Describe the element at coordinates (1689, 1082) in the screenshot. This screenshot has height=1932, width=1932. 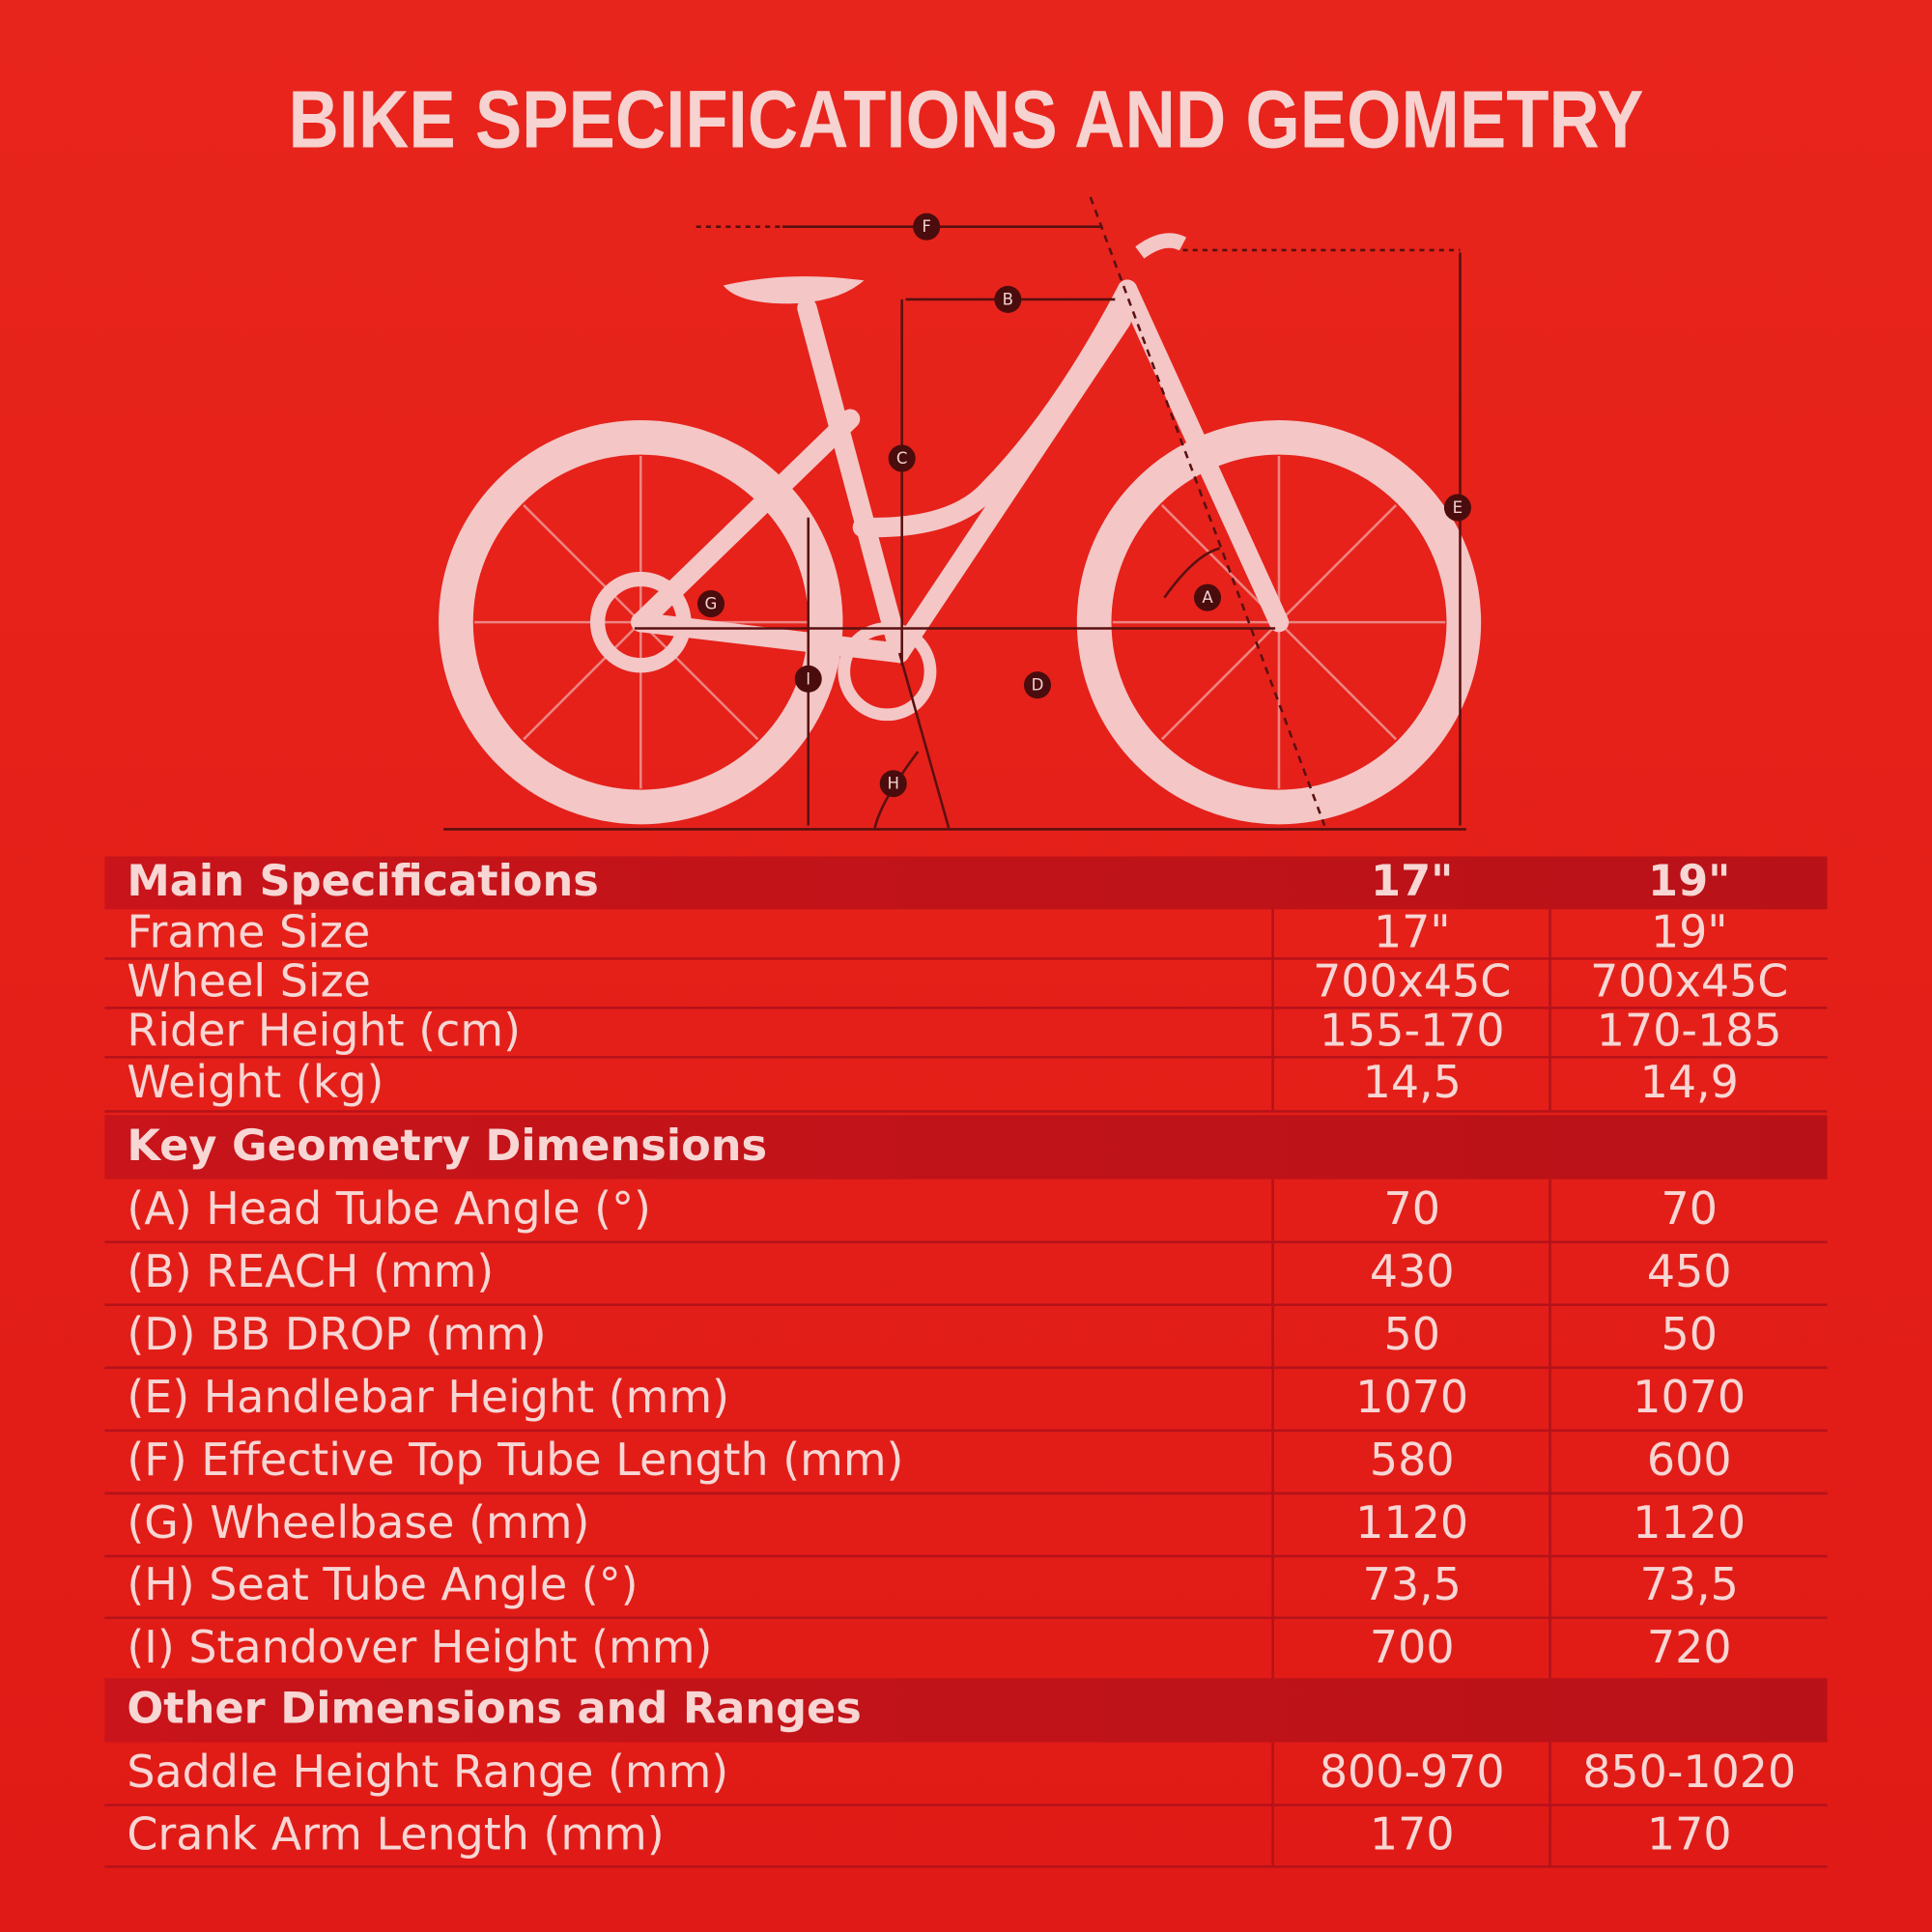
I see `cell-value: 14,9` at that location.